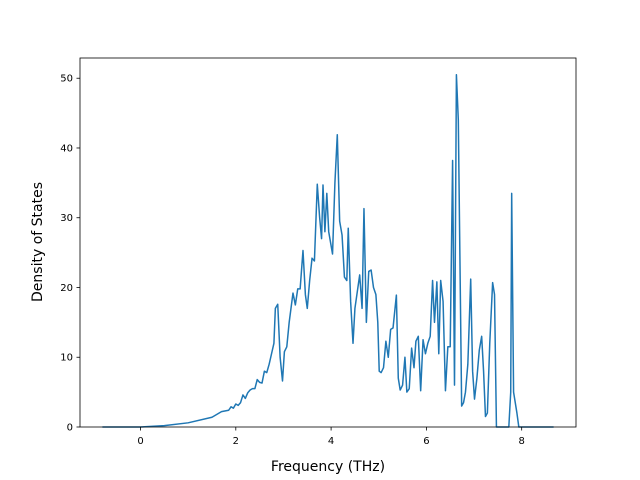 Image resolution: width=640 pixels, height=480 pixels. What do you see at coordinates (66, 288) in the screenshot?
I see `y-tick-label: 20` at bounding box center [66, 288].